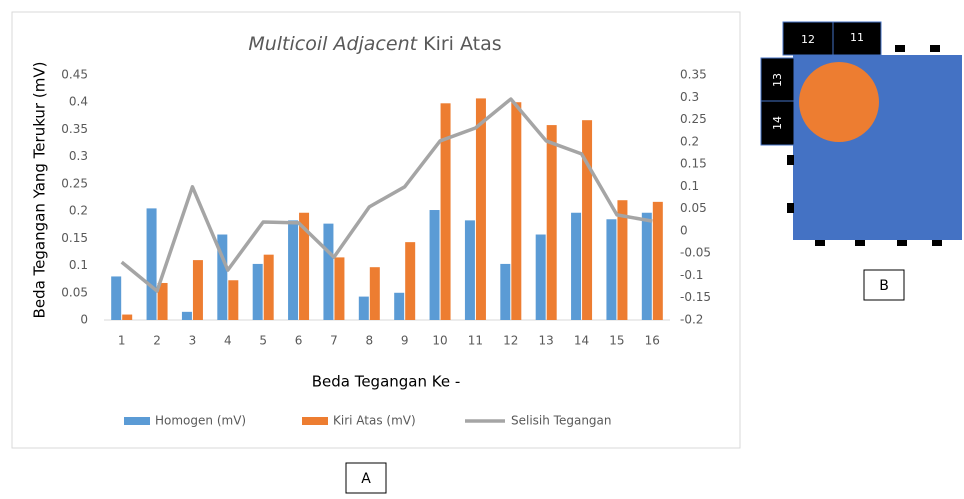 The height and width of the screenshot is (499, 964). Describe the element at coordinates (122, 341) in the screenshot. I see `x-tick-label: 1` at that location.